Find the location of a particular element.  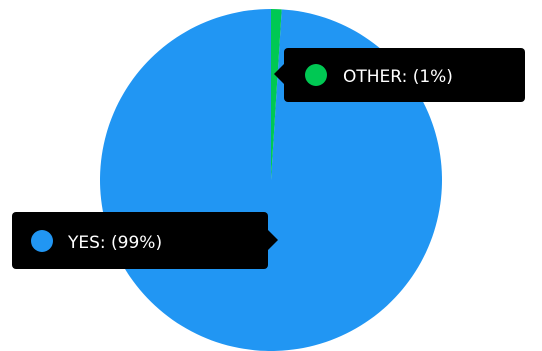

tooltip-other-pointer is located at coordinates (279, 74).